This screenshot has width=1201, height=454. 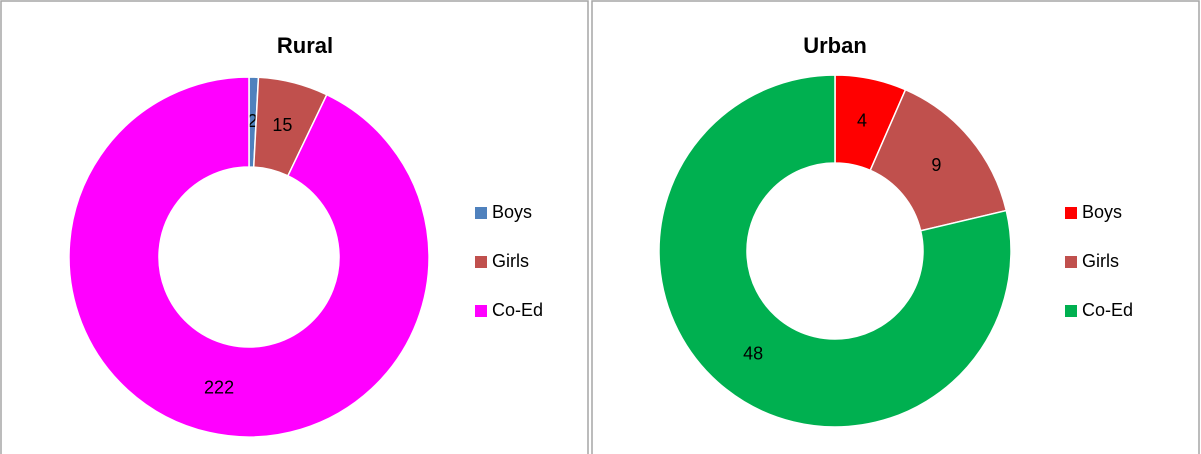 I want to click on chart-title: Urban, so click(x=835, y=45).